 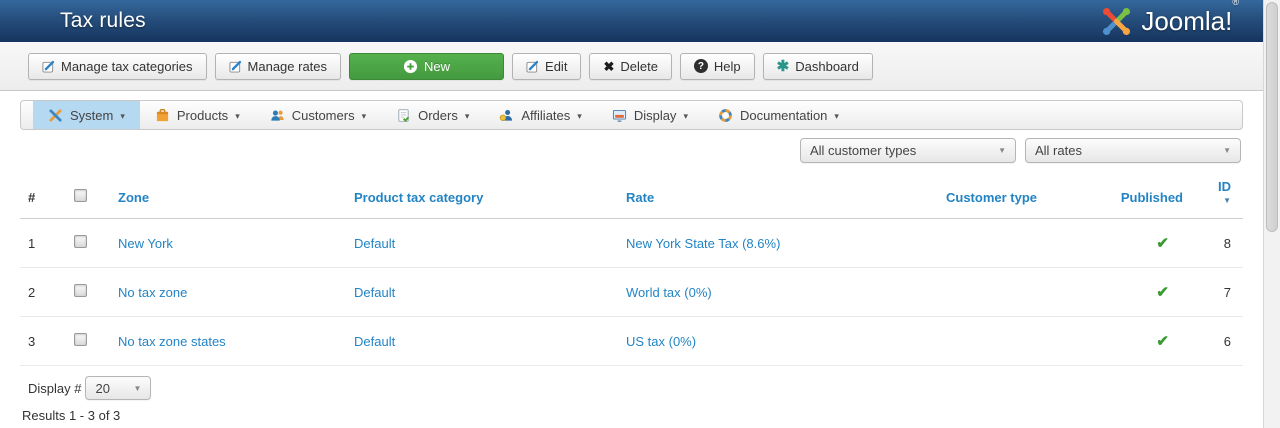 I want to click on select-all-checkbox, so click(x=80, y=195).